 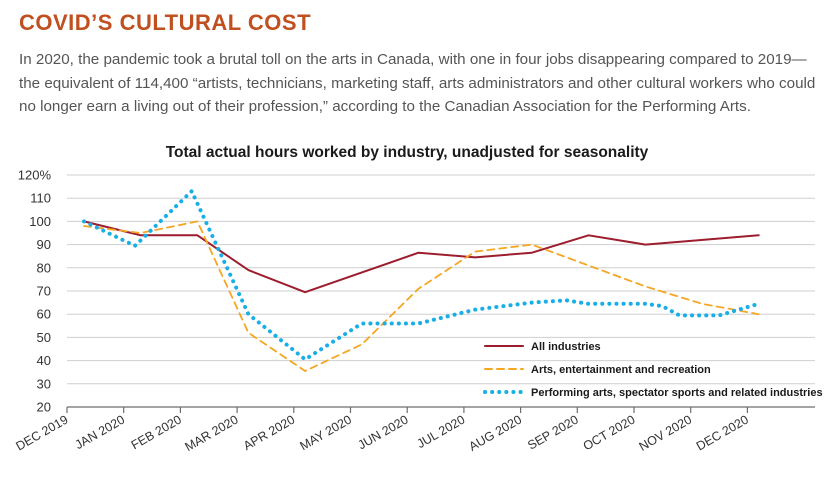 What do you see at coordinates (440, 431) in the screenshot?
I see `x-tick-label: JUL 2020` at bounding box center [440, 431].